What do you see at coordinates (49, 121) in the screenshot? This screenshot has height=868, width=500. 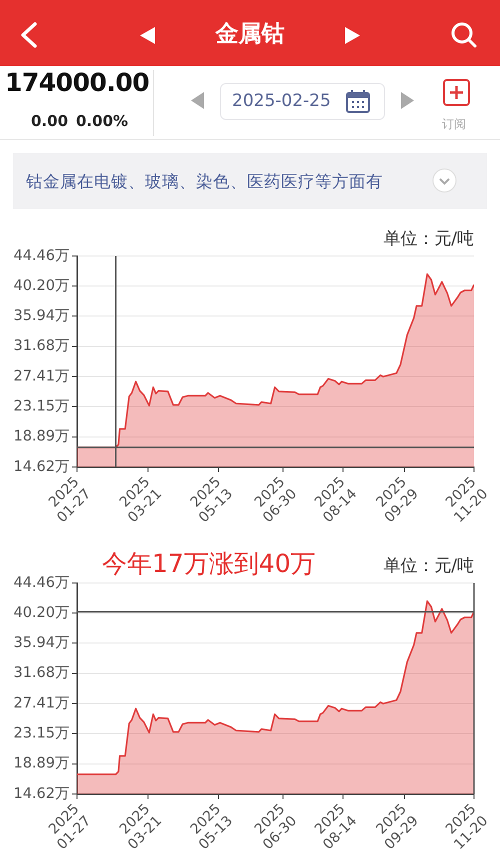 I see `text: 0.00` at bounding box center [49, 121].